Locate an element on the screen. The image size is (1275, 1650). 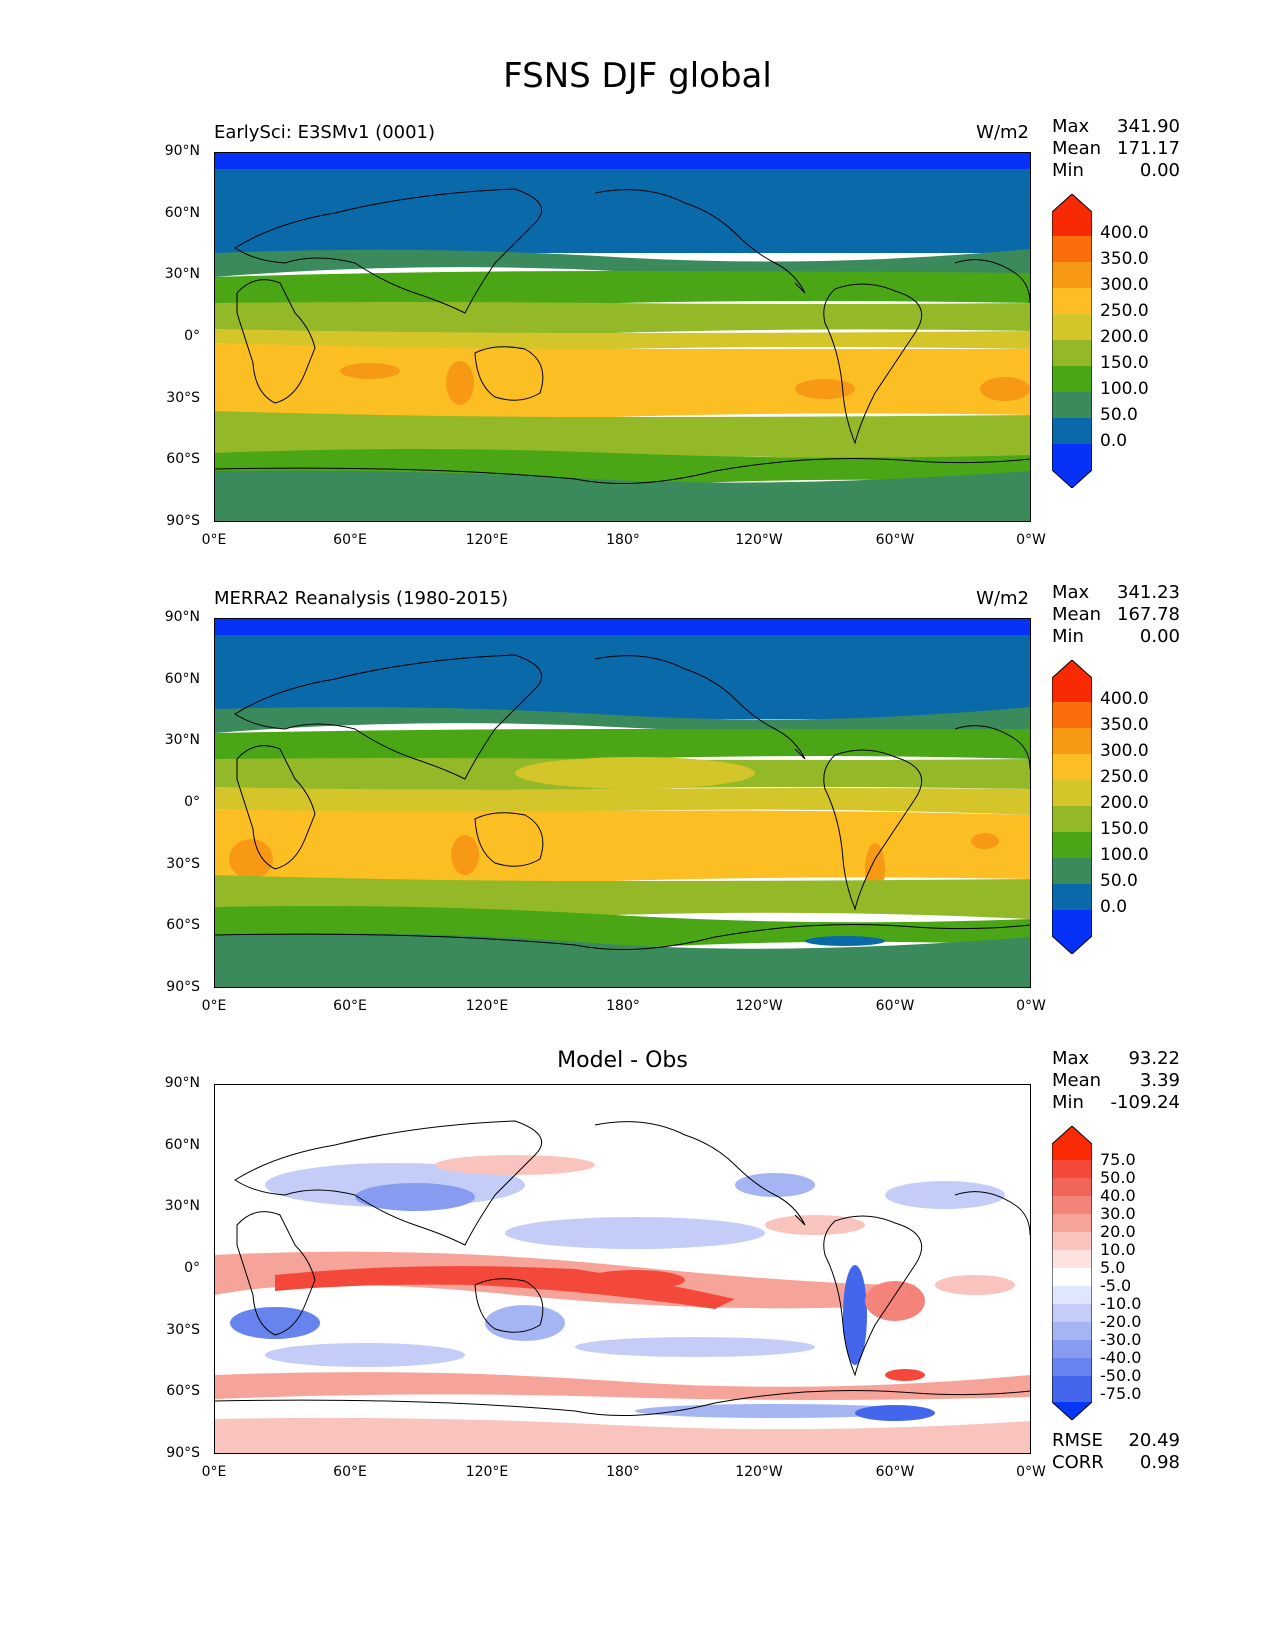
panel-left-title: EarlySci: E3SMv1 (0001) is located at coordinates (325, 132).